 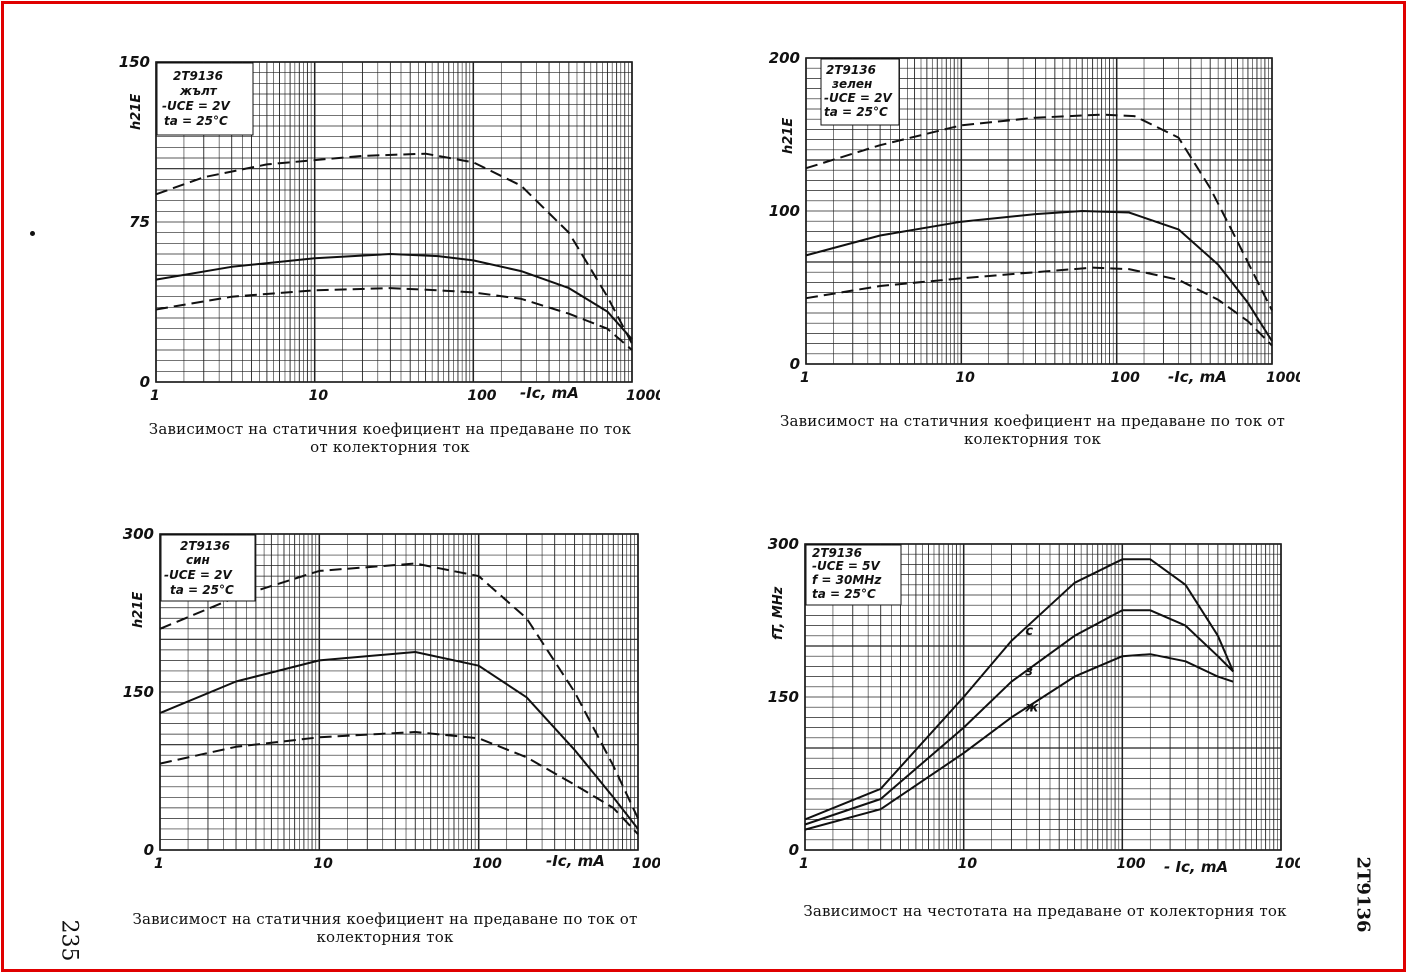 What do you see at coordinates (778, 613) in the screenshot?
I see `y-axis-label: fT, MHz` at bounding box center [778, 613].